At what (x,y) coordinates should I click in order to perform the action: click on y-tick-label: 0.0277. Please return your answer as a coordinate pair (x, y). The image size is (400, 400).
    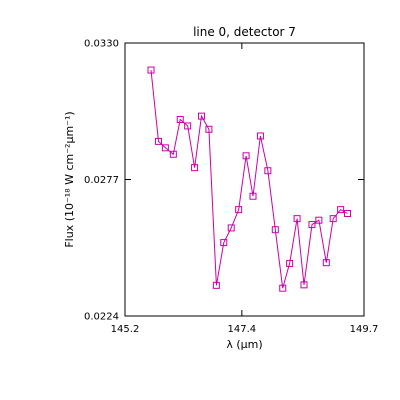
    Looking at the image, I should click on (101, 180).